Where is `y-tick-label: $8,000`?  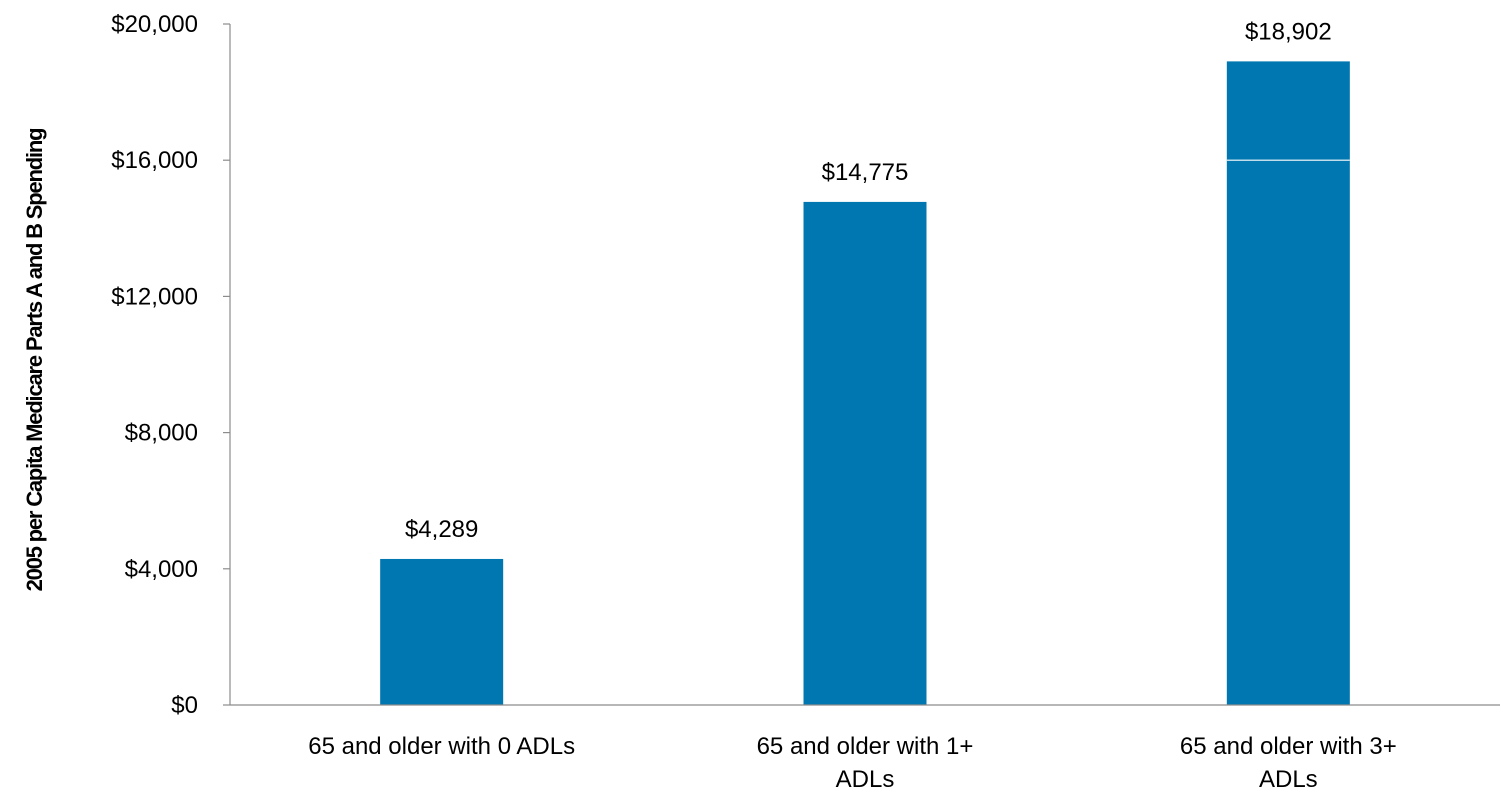 y-tick-label: $8,000 is located at coordinates (161, 433).